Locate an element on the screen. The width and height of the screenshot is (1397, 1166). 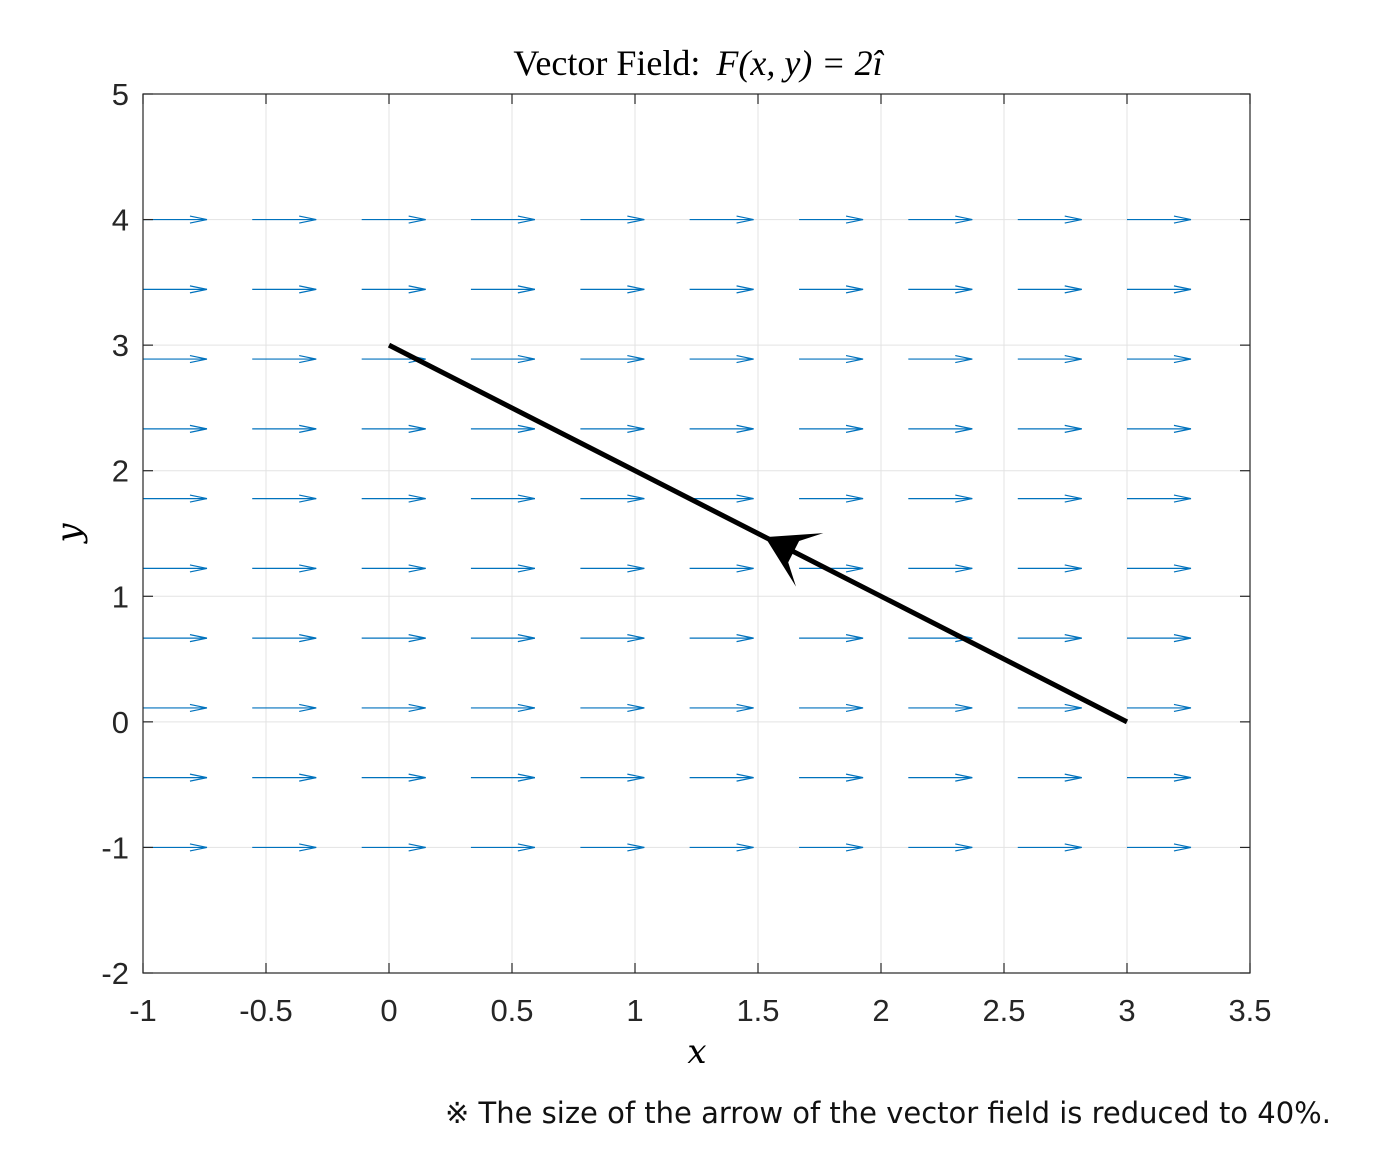
x-tick-label: 1.5 is located at coordinates (757, 1010).